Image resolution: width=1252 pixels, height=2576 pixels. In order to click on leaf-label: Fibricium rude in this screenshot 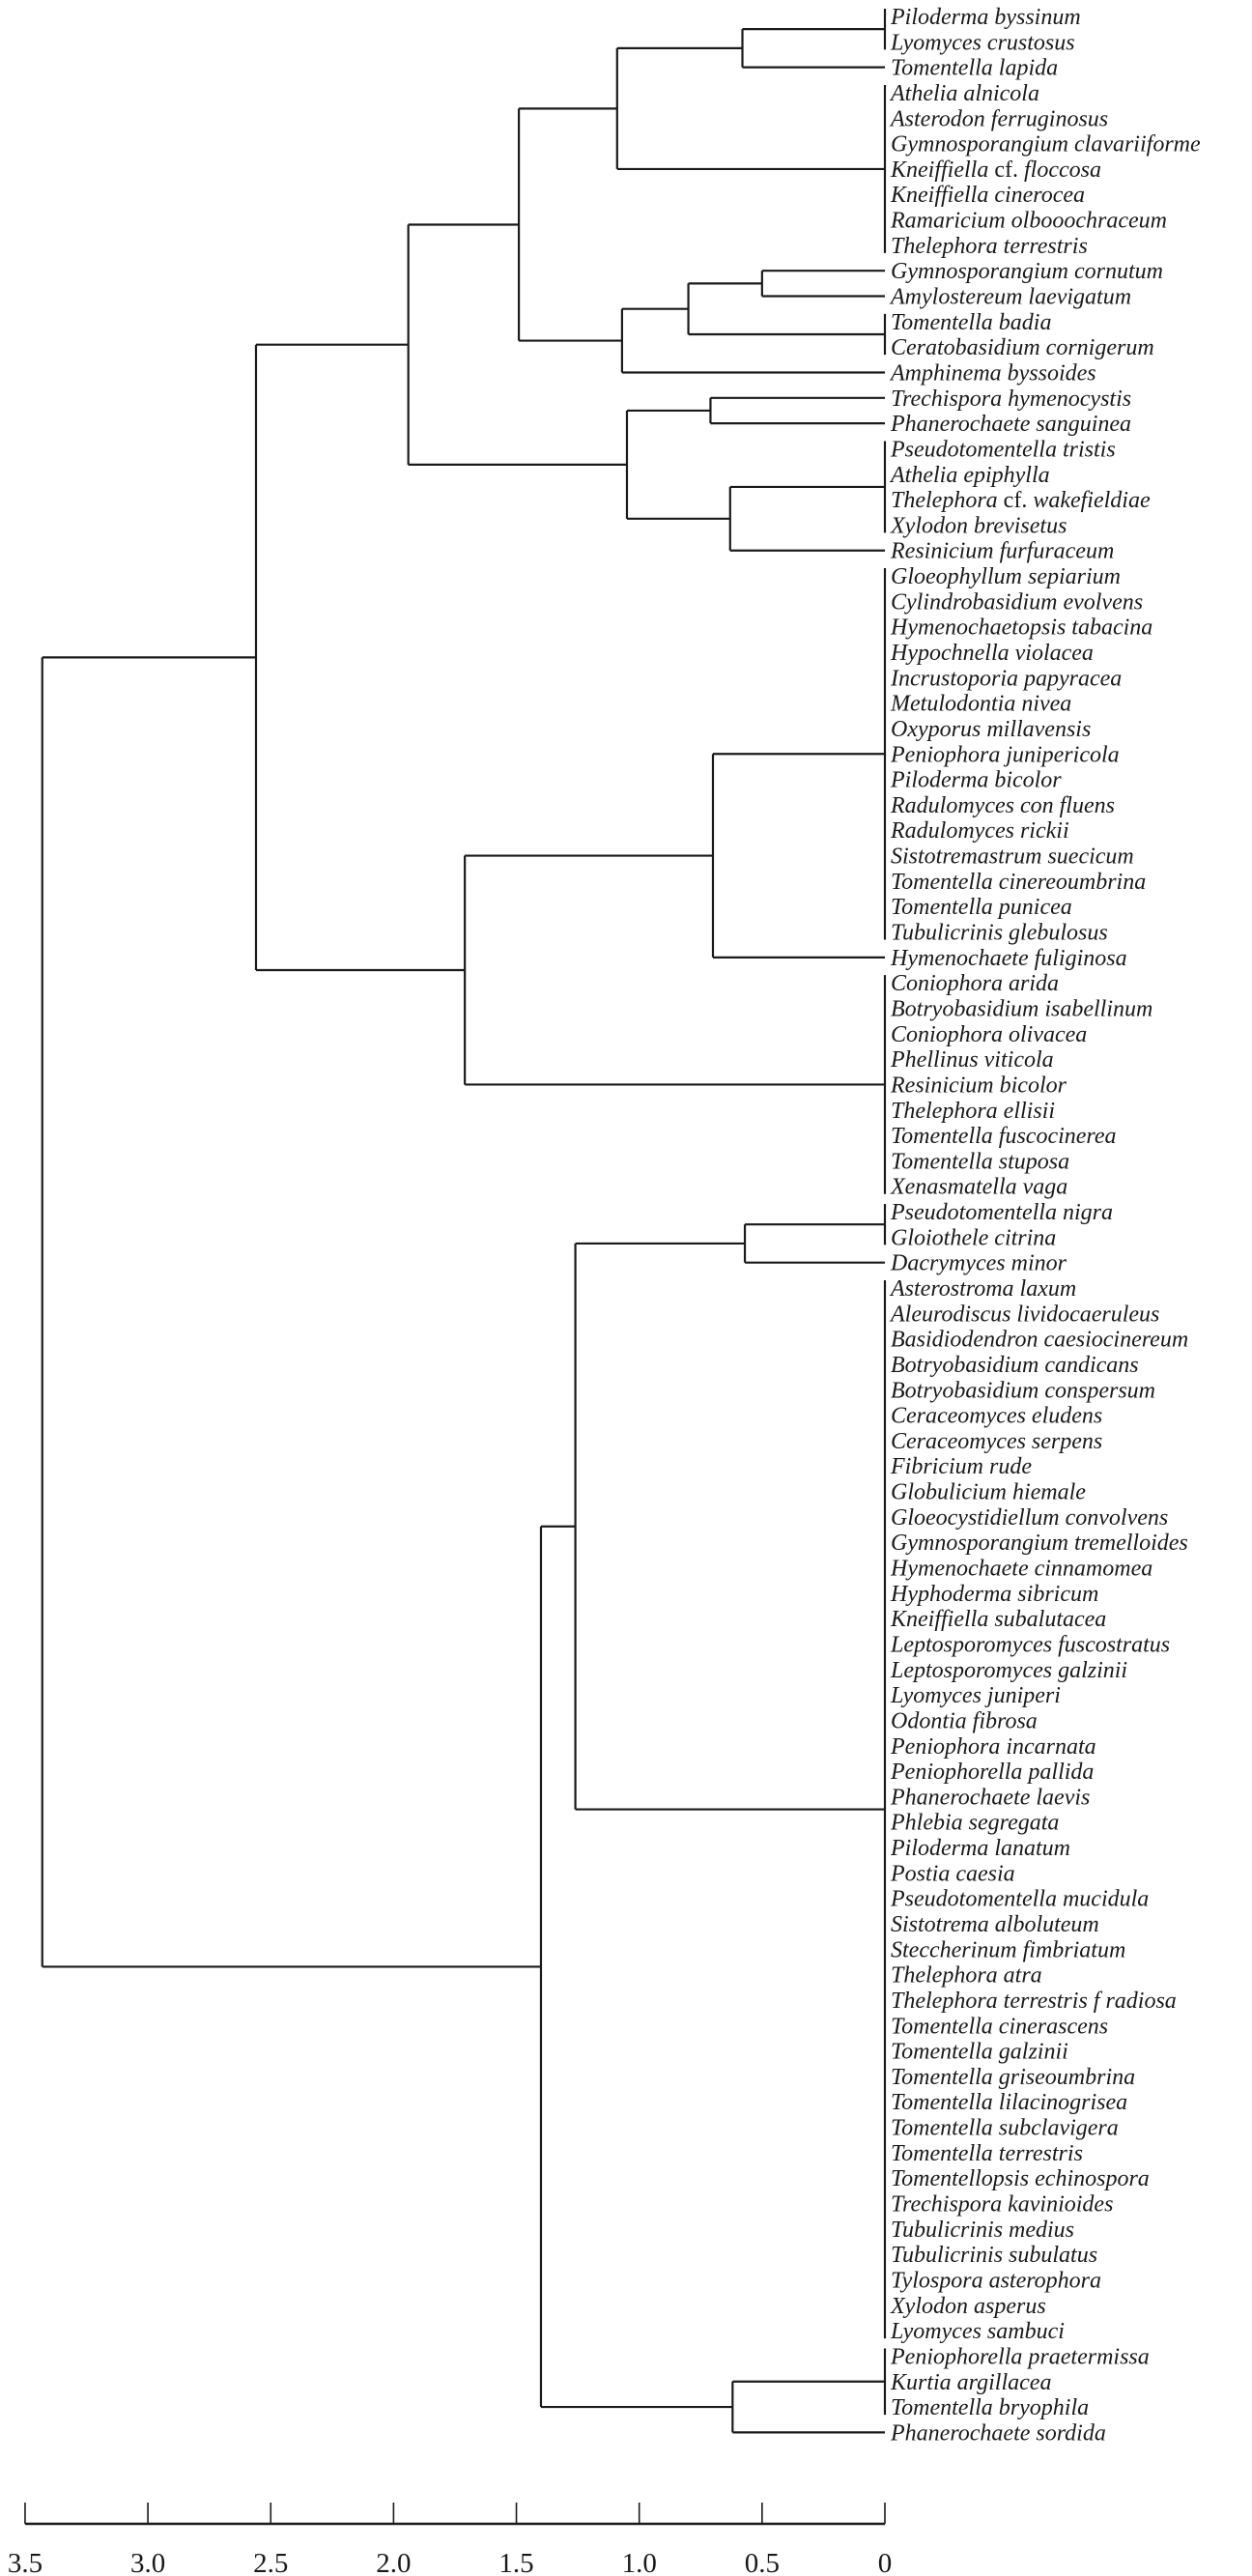, I will do `click(961, 1467)`.